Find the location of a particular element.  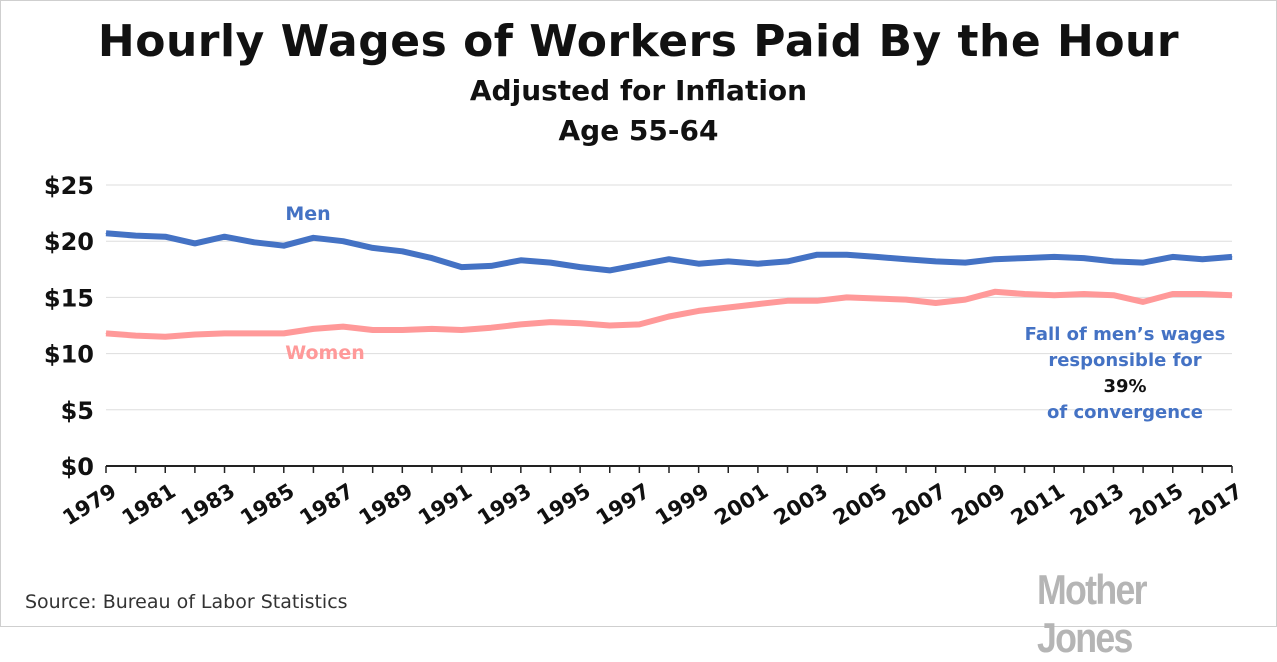

x-tick-label: 2015 is located at coordinates (1156, 504).